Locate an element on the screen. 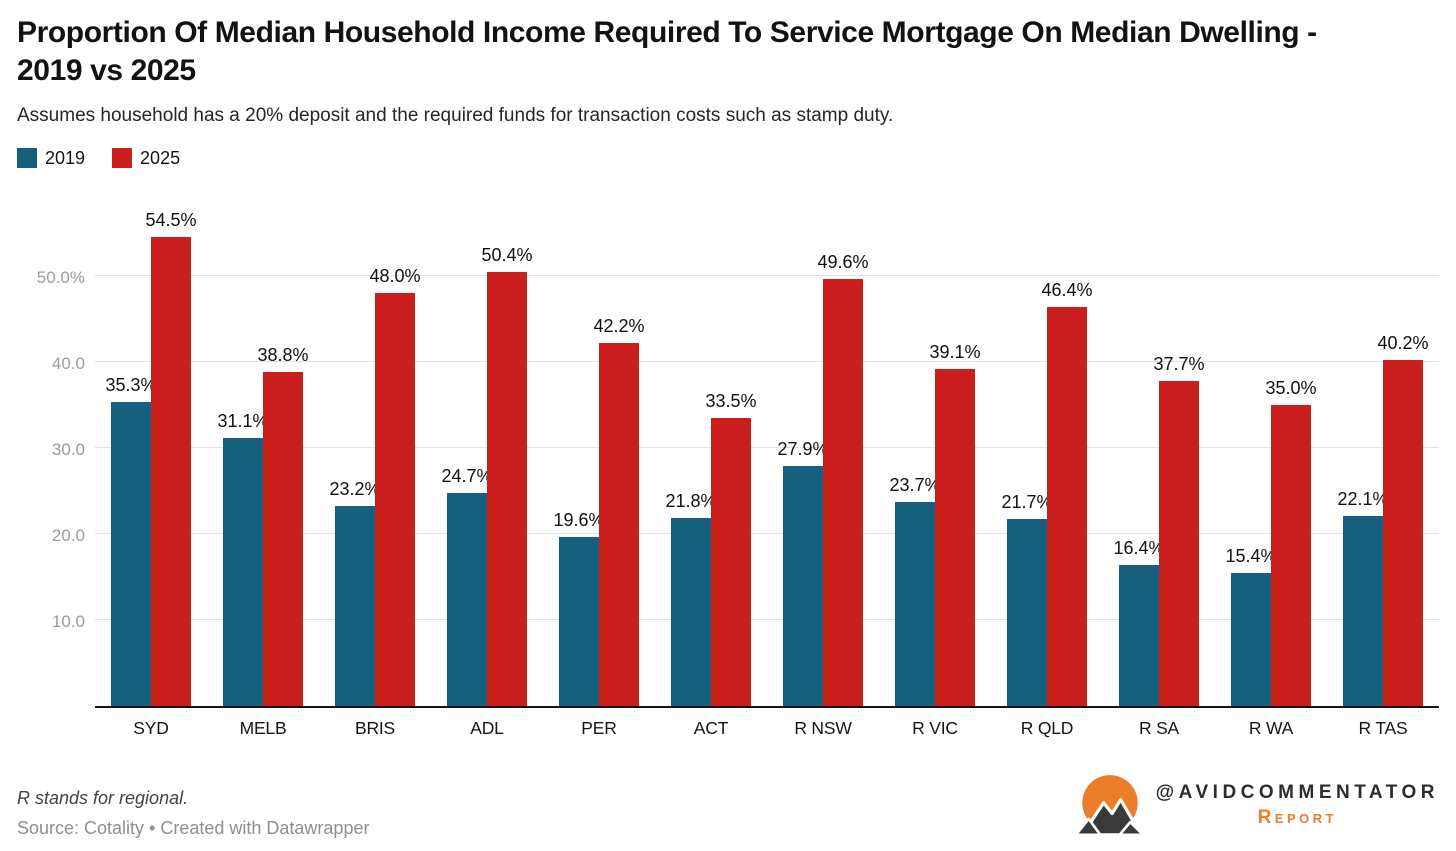  bar-2025-r-qld is located at coordinates (1067, 506).